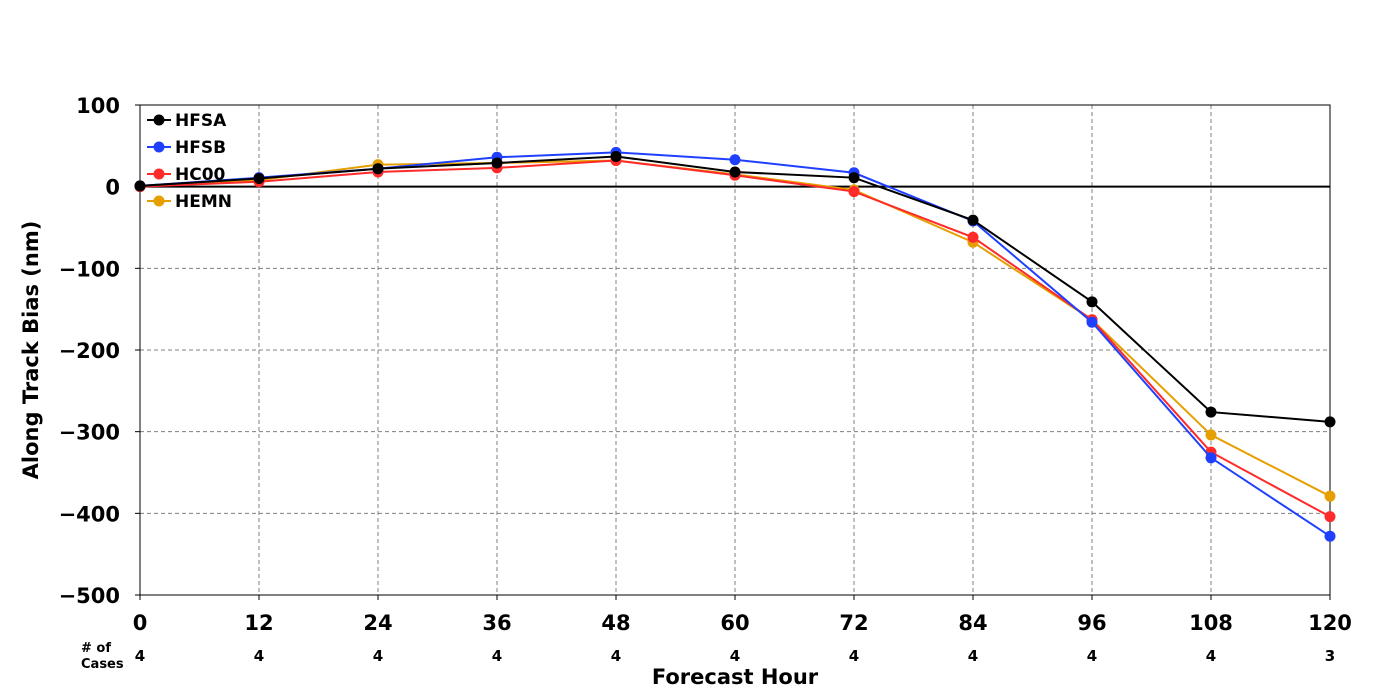 This screenshot has width=1400, height=700. I want to click on y-tick-label: 0, so click(112, 188).